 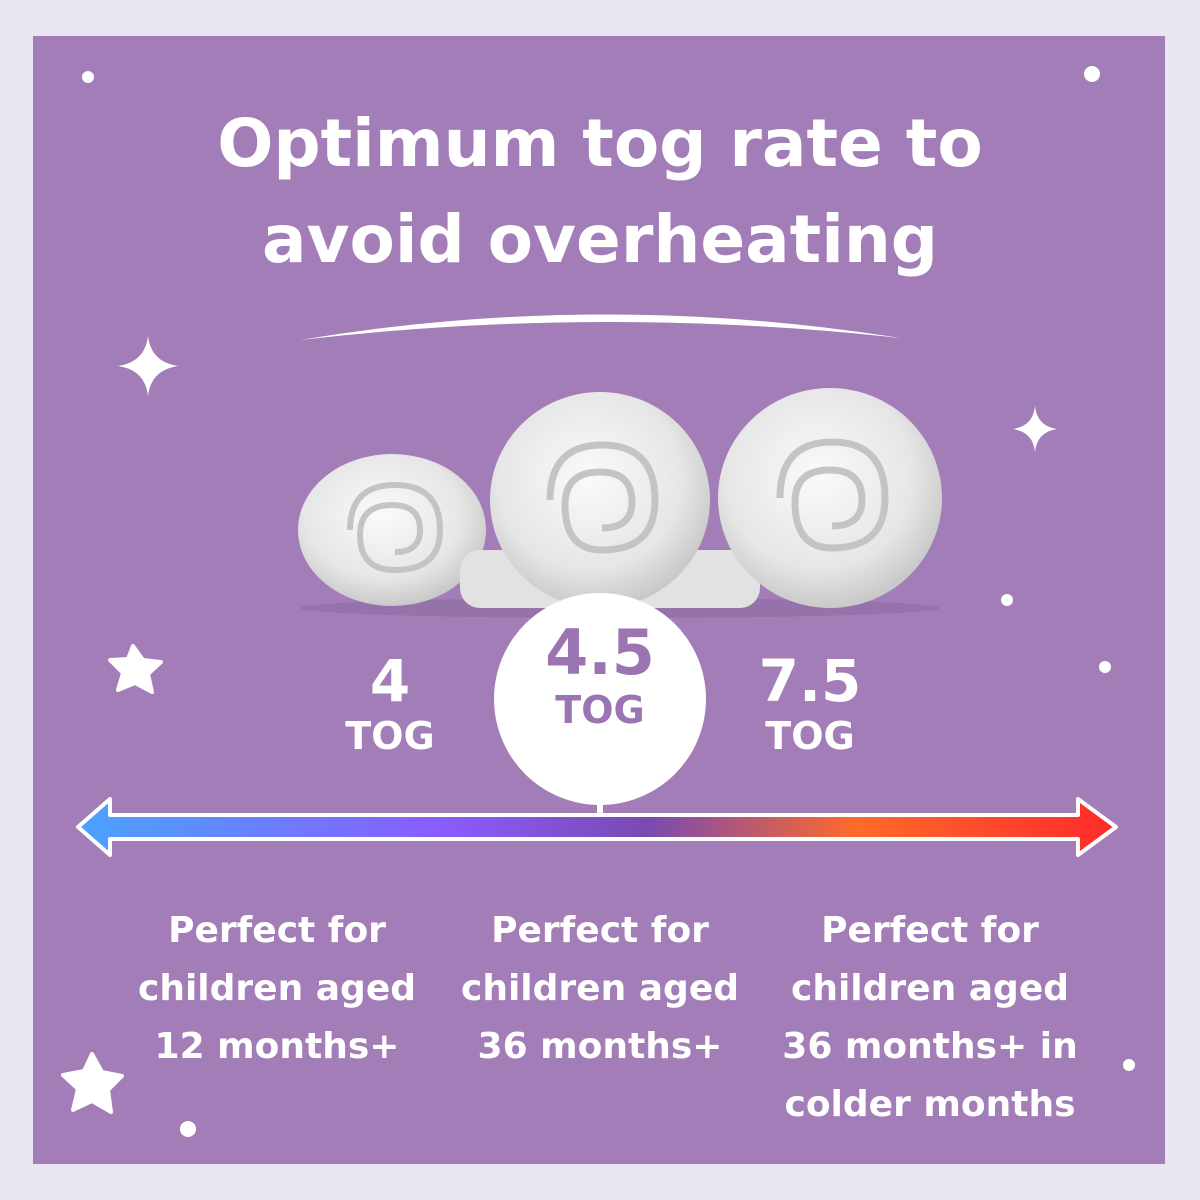 What do you see at coordinates (930, 1104) in the screenshot?
I see `description-line: colder months` at bounding box center [930, 1104].